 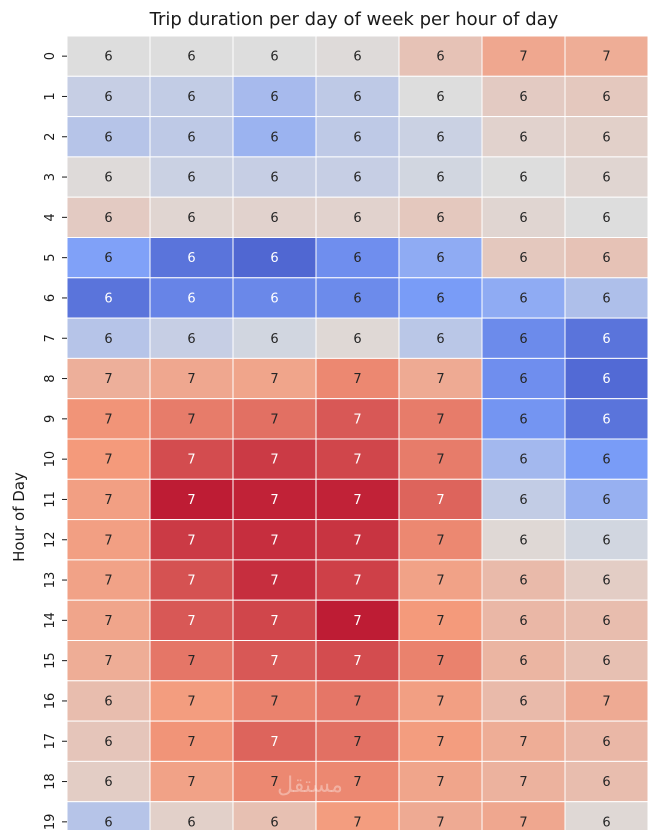 What do you see at coordinates (50, 298) in the screenshot?
I see `y-tick-label: 6` at bounding box center [50, 298].